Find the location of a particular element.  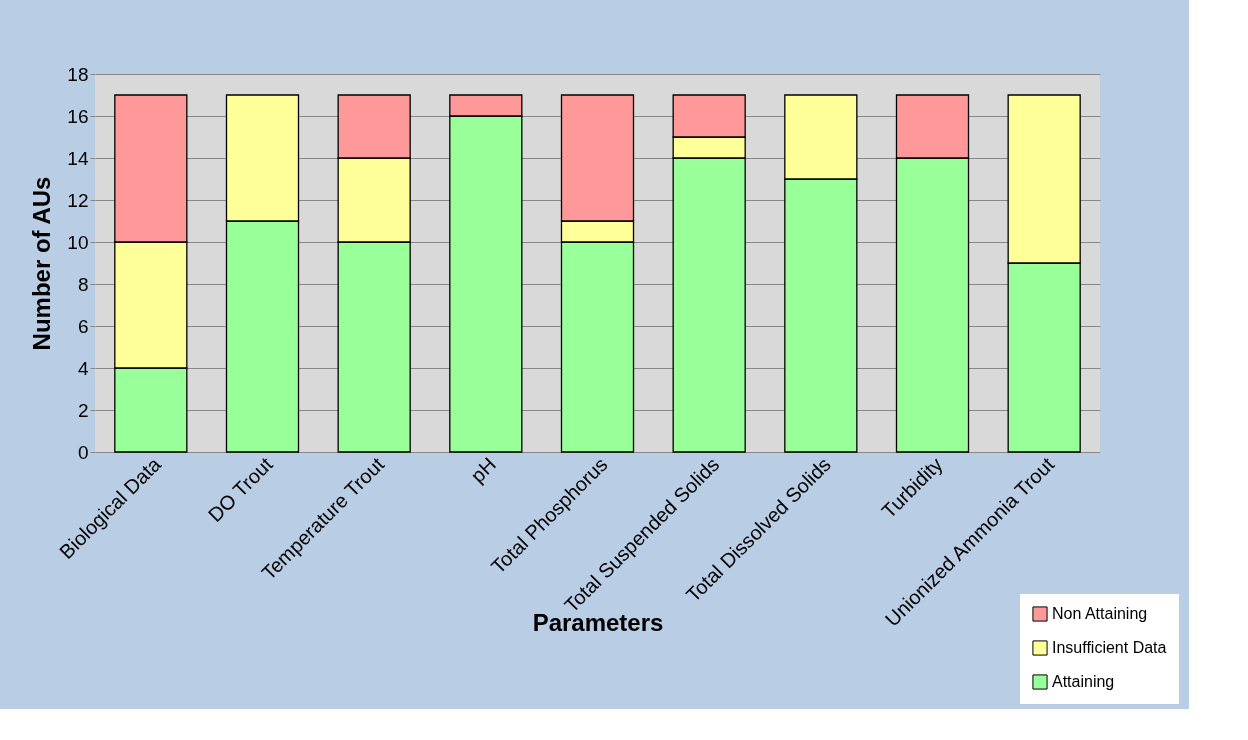

y-tick-label: 12 is located at coordinates (78, 200).